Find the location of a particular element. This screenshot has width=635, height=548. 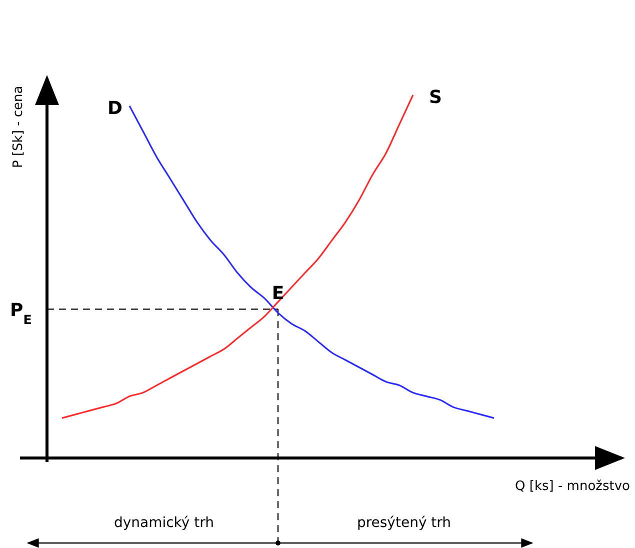

text: presýtený trh is located at coordinates (404, 523).